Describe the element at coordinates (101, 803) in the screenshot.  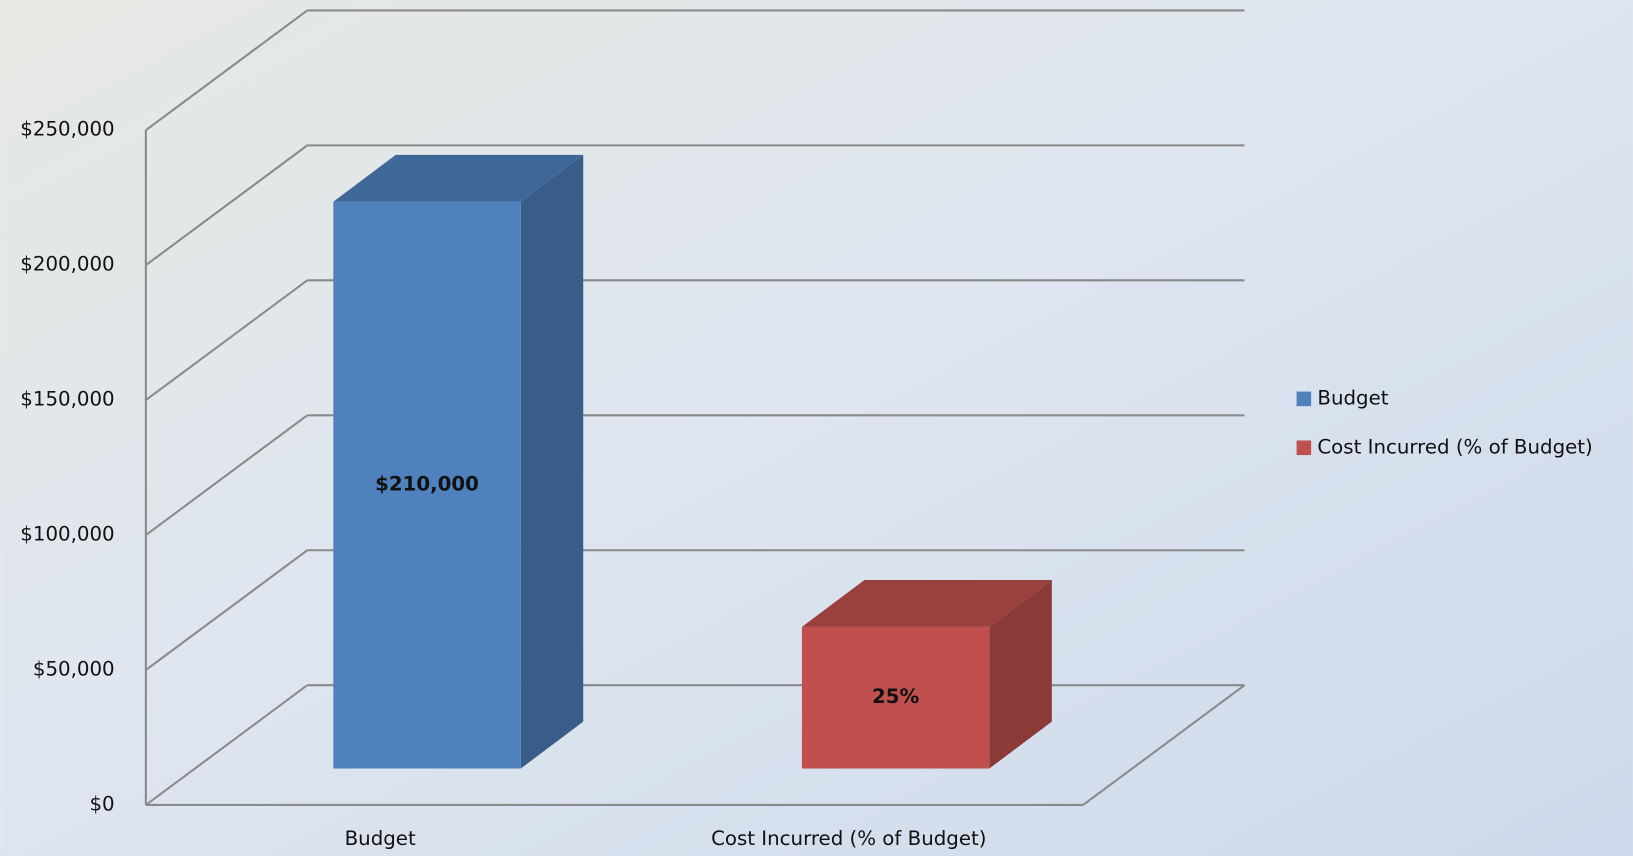
I see `y-tick-label: $0` at that location.